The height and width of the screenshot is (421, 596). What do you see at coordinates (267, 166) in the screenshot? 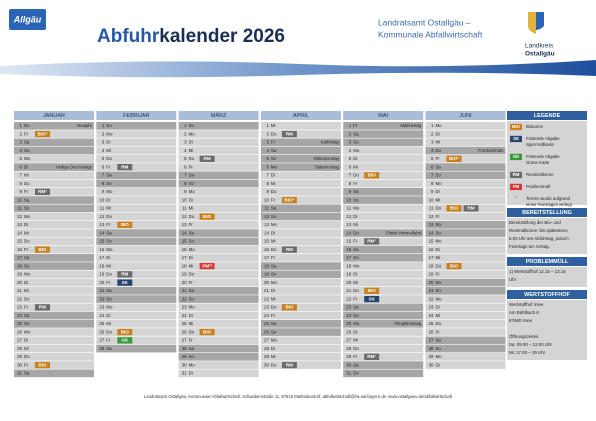
I see `day-number: 6` at bounding box center [267, 166].